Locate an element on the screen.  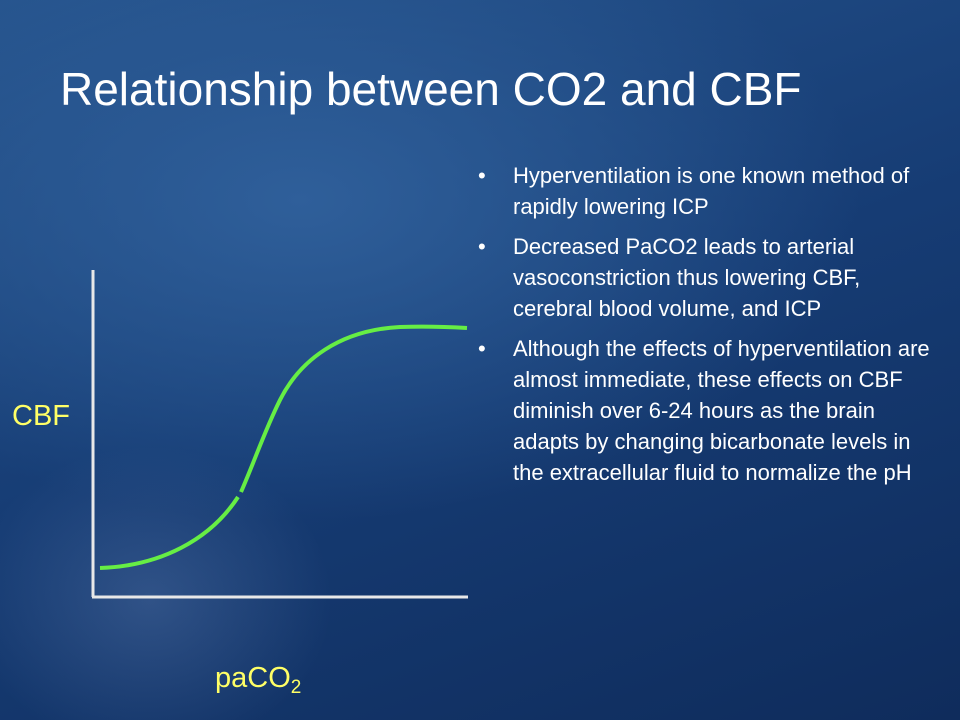
y-axis-label: CBF is located at coordinates (41, 416).